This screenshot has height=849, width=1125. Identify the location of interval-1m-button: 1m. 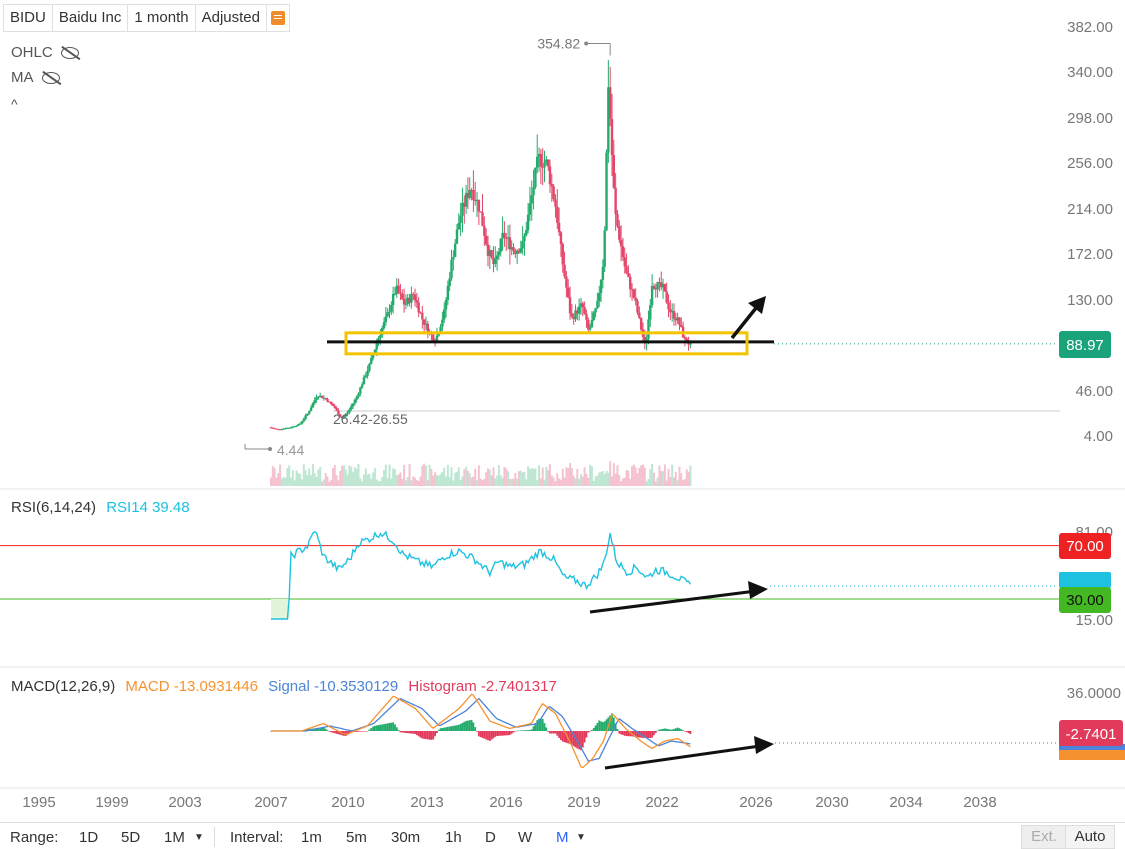
(311, 837).